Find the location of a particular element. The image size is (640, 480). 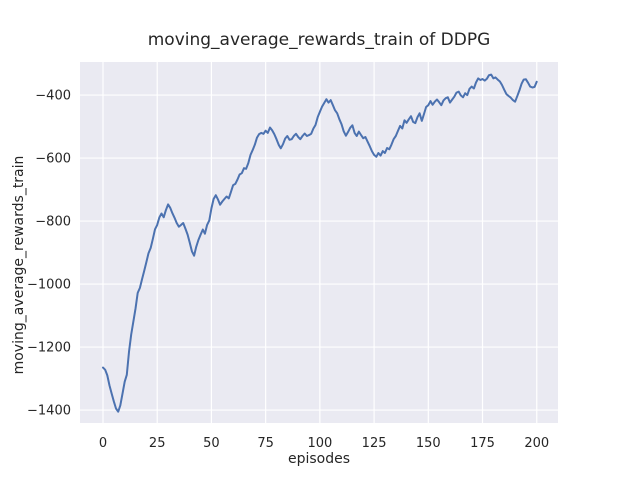

y-tick-label: −1000 is located at coordinates (49, 285).